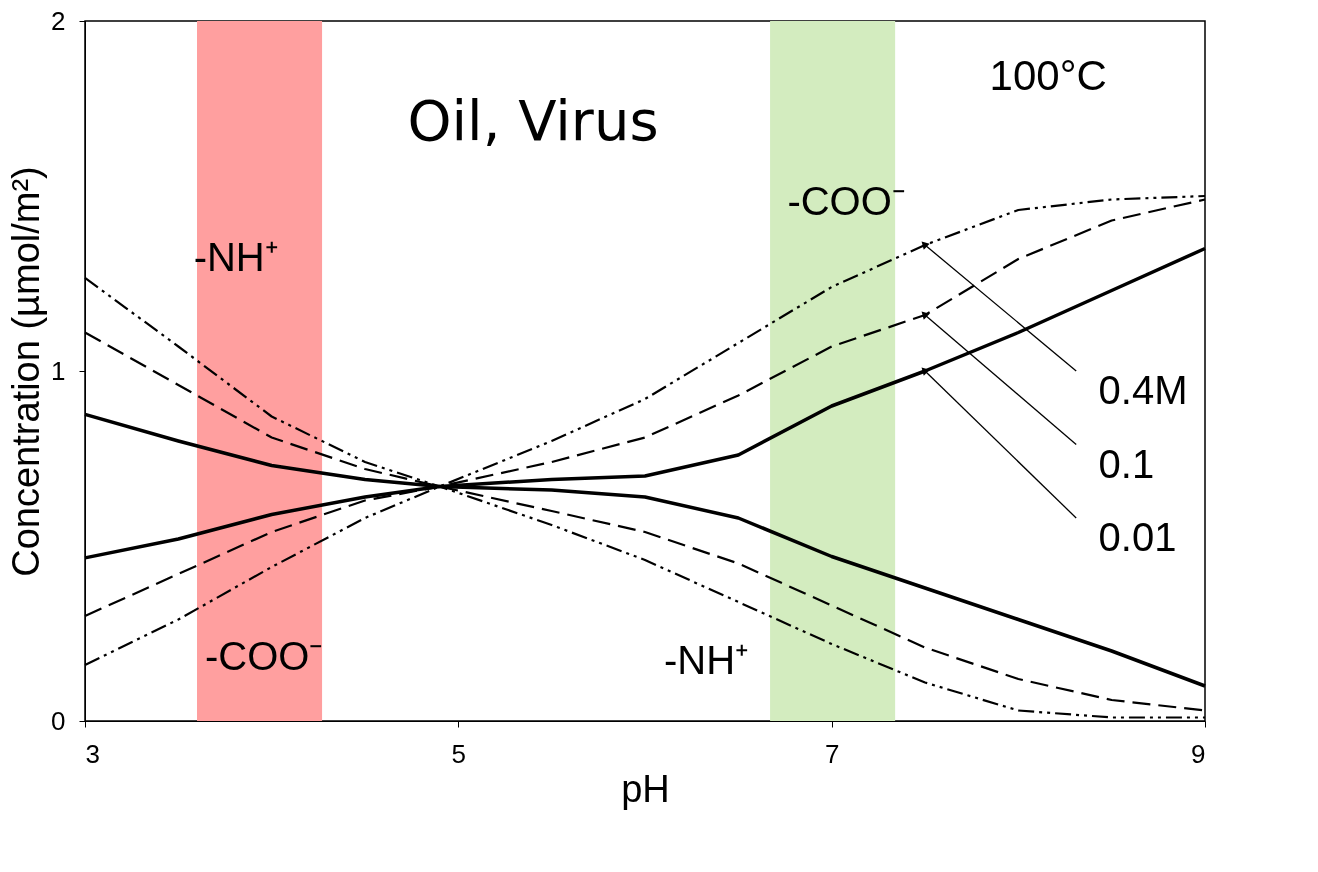  What do you see at coordinates (26, 371) in the screenshot?
I see `y-axis-title: Concentration (µmol/m²)` at bounding box center [26, 371].